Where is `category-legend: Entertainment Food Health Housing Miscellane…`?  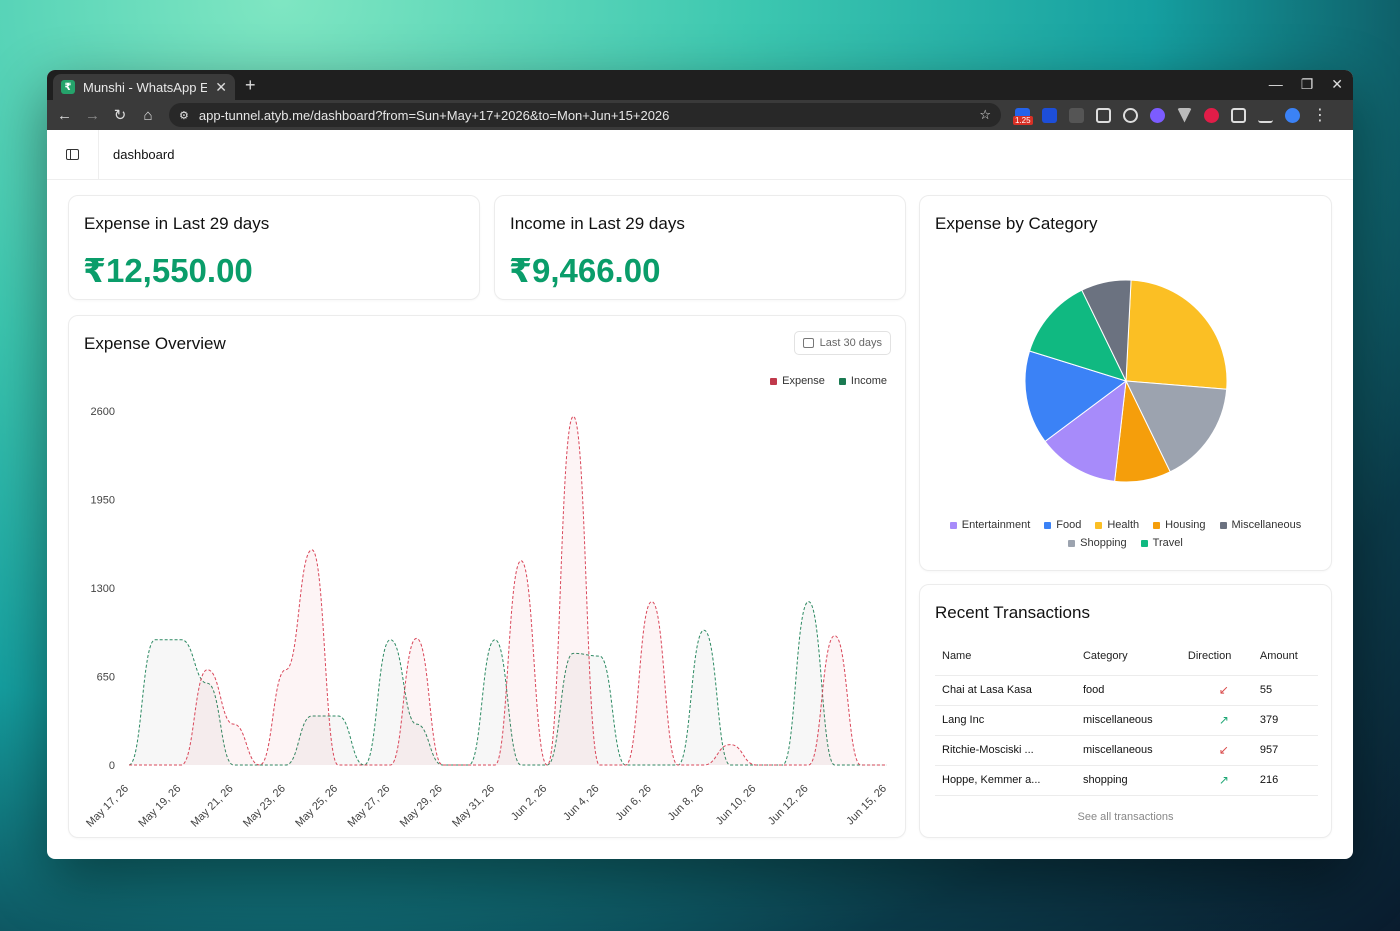 category-legend: Entertainment Food Health Housing Miscellane… is located at coordinates (1125, 534).